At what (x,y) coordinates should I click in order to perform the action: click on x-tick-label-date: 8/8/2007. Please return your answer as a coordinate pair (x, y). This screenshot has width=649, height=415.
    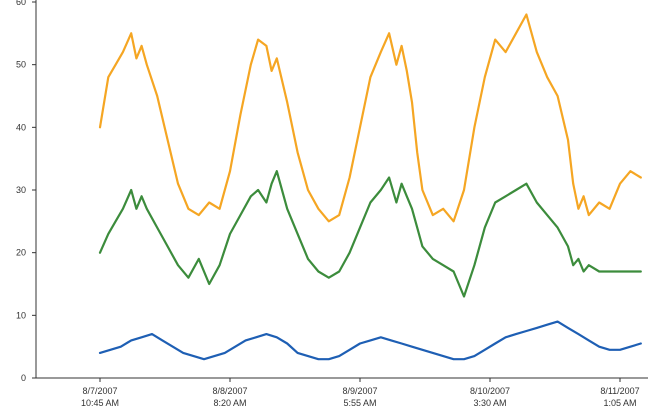
    Looking at the image, I should click on (229, 391).